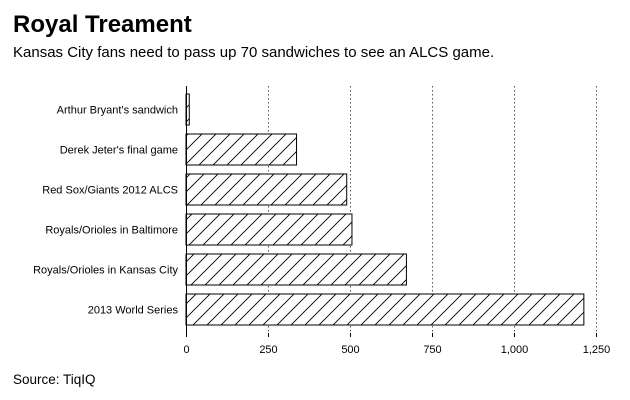 Image resolution: width=630 pixels, height=400 pixels. What do you see at coordinates (268, 350) in the screenshot?
I see `x-tick-label: 250` at bounding box center [268, 350].